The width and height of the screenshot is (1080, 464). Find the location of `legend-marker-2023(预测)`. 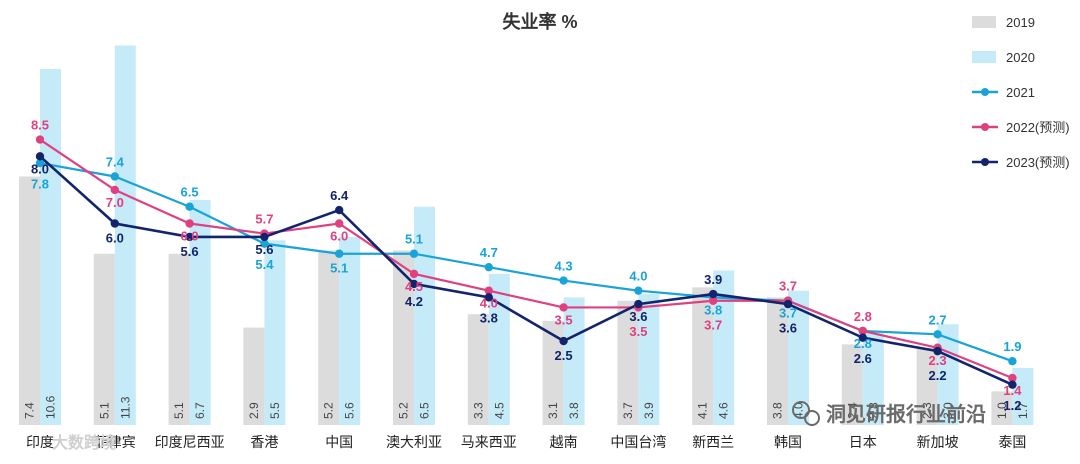

legend-marker-2023(预测) is located at coordinates (985, 162).